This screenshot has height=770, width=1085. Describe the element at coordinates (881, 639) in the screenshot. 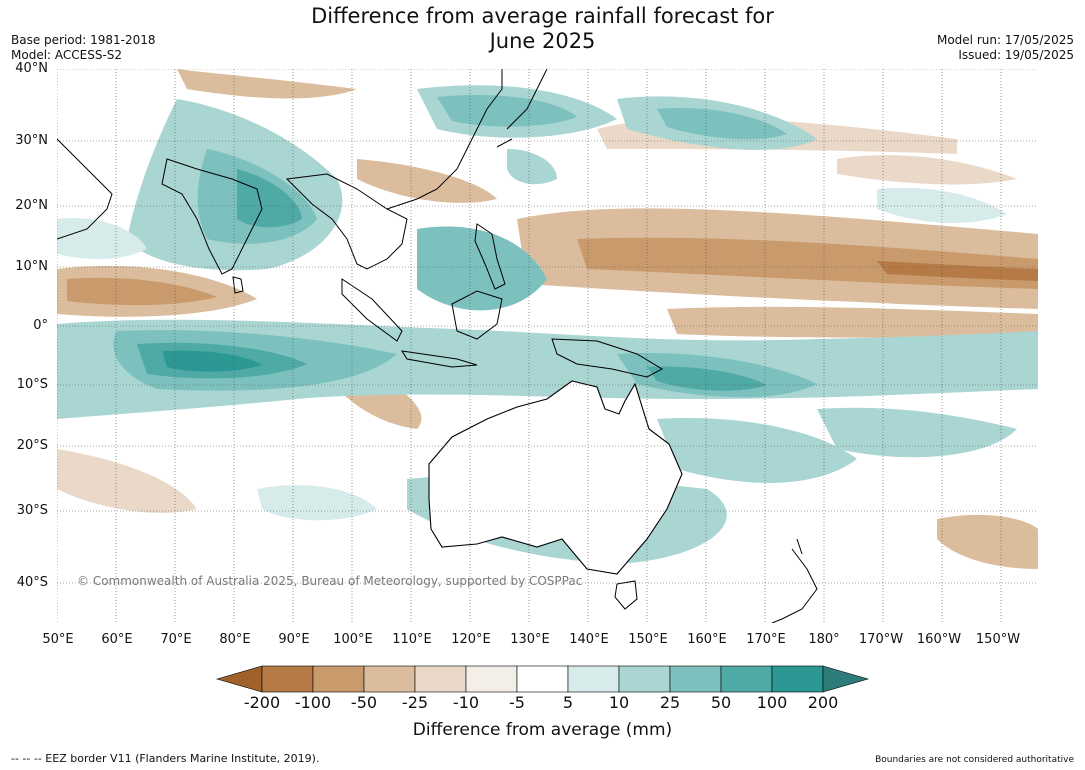

I see `lon-label-170w: 170°W` at that location.